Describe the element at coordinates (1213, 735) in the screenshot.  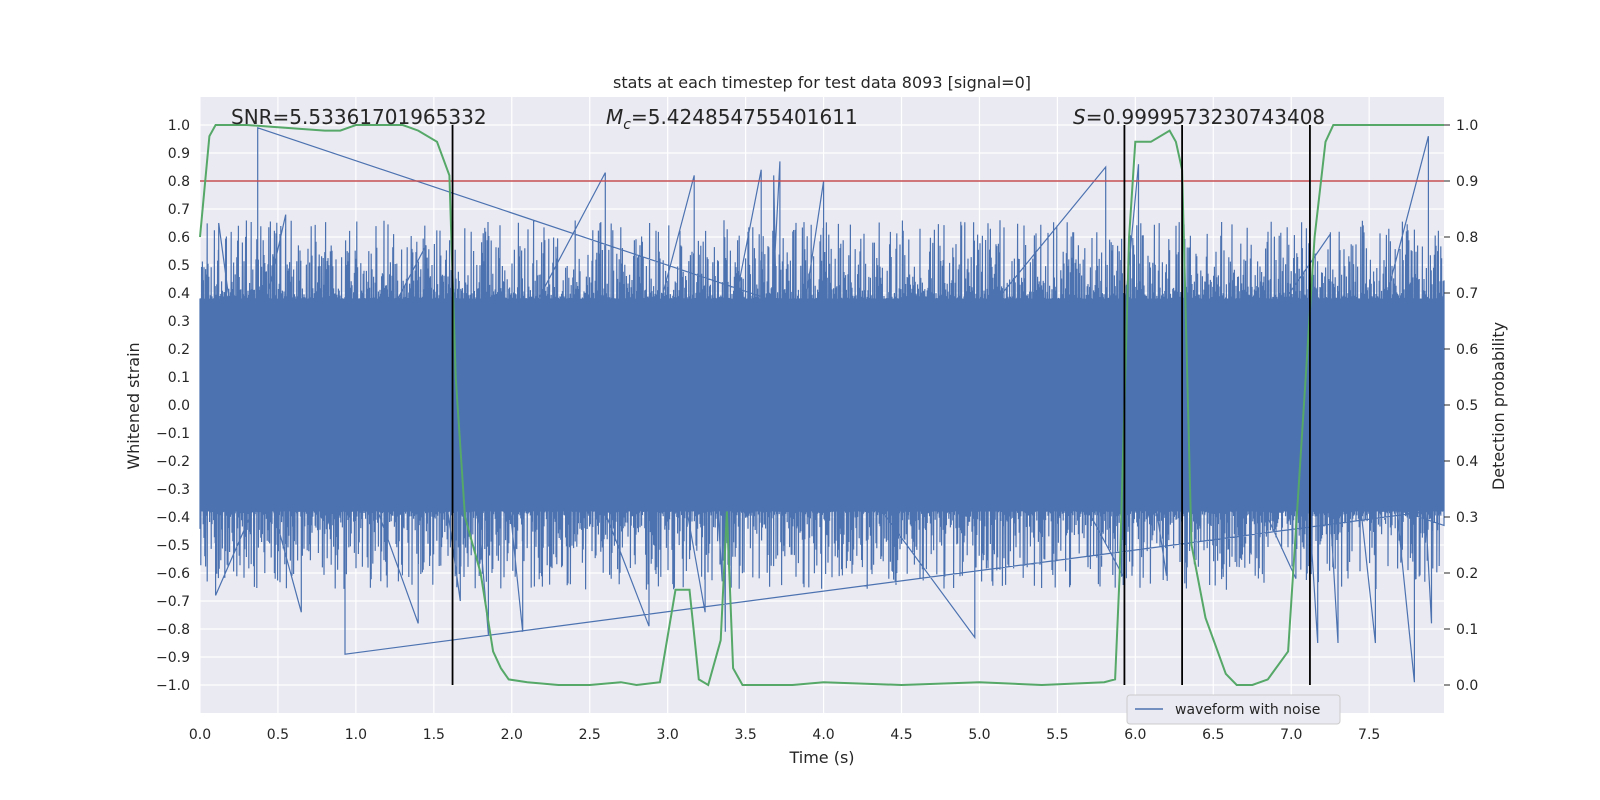
I see `x-tick-label: 6.5` at that location.